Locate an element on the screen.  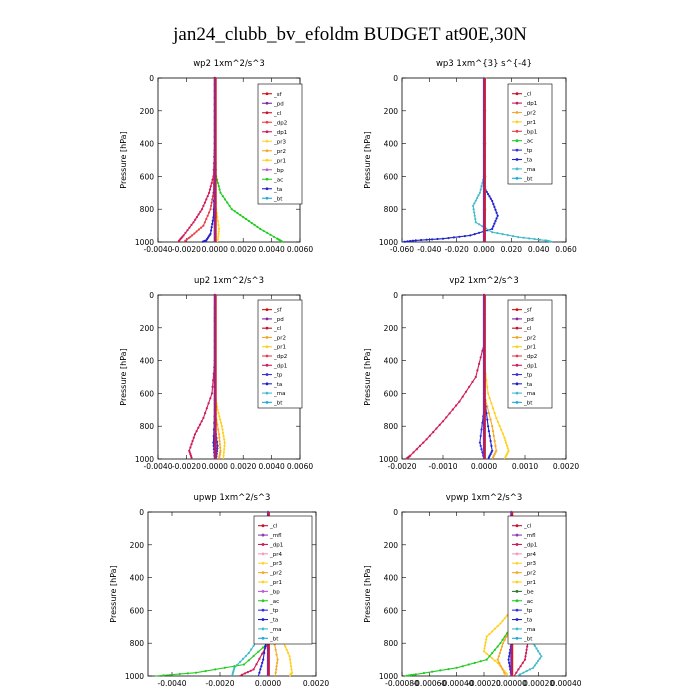
series-point-tp is located at coordinates (217, 445).